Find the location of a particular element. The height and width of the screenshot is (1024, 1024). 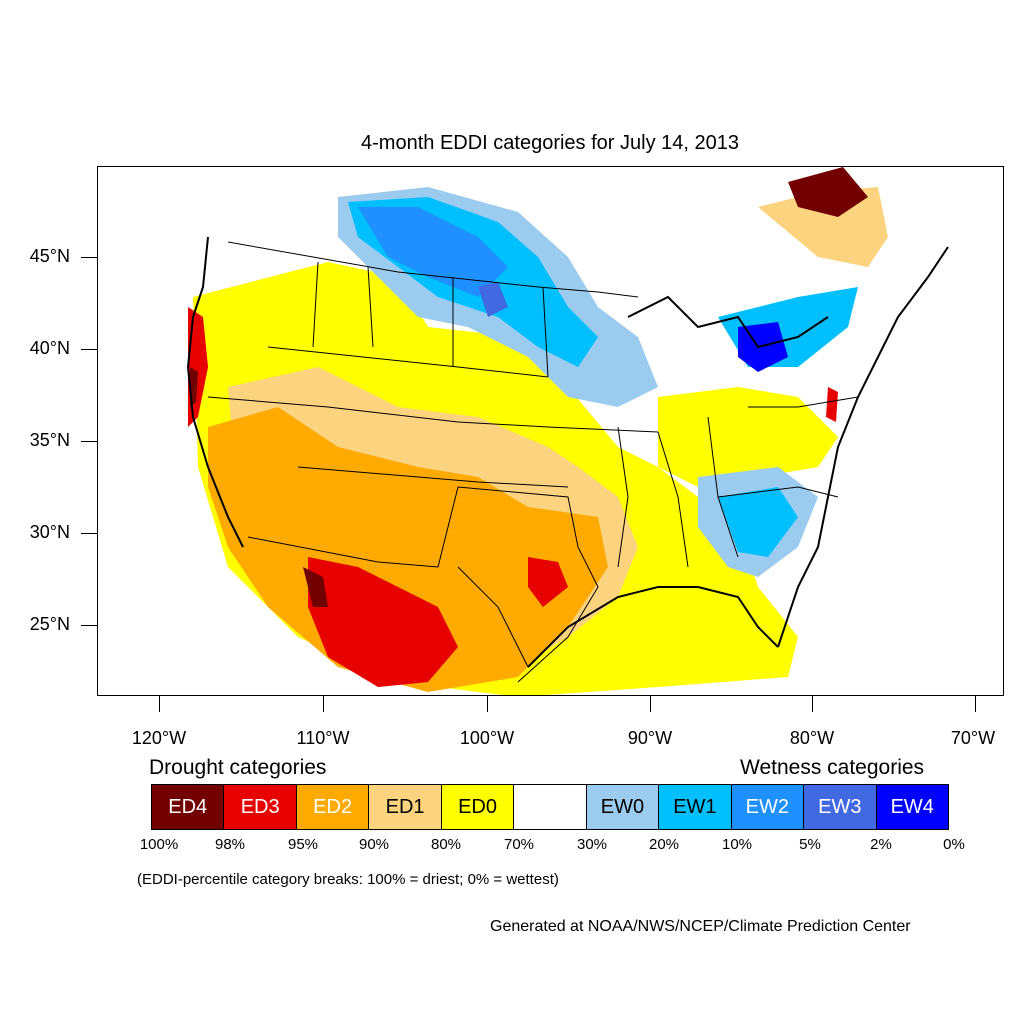

central-lines is located at coordinates (433, 454).